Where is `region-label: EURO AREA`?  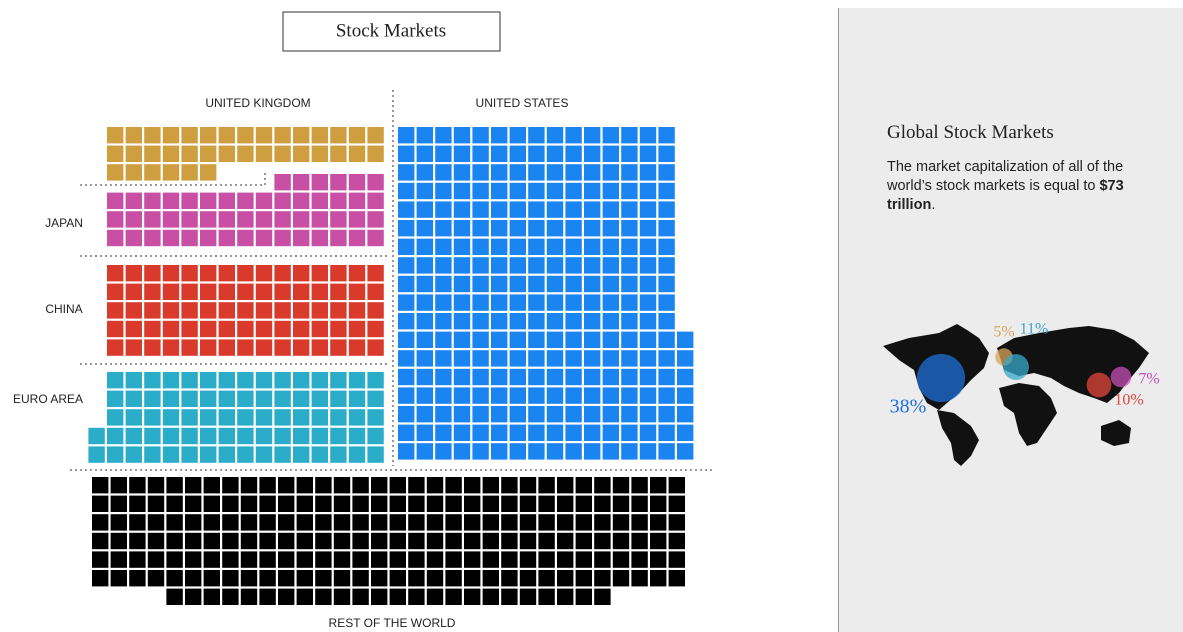 region-label: EURO AREA is located at coordinates (48, 399).